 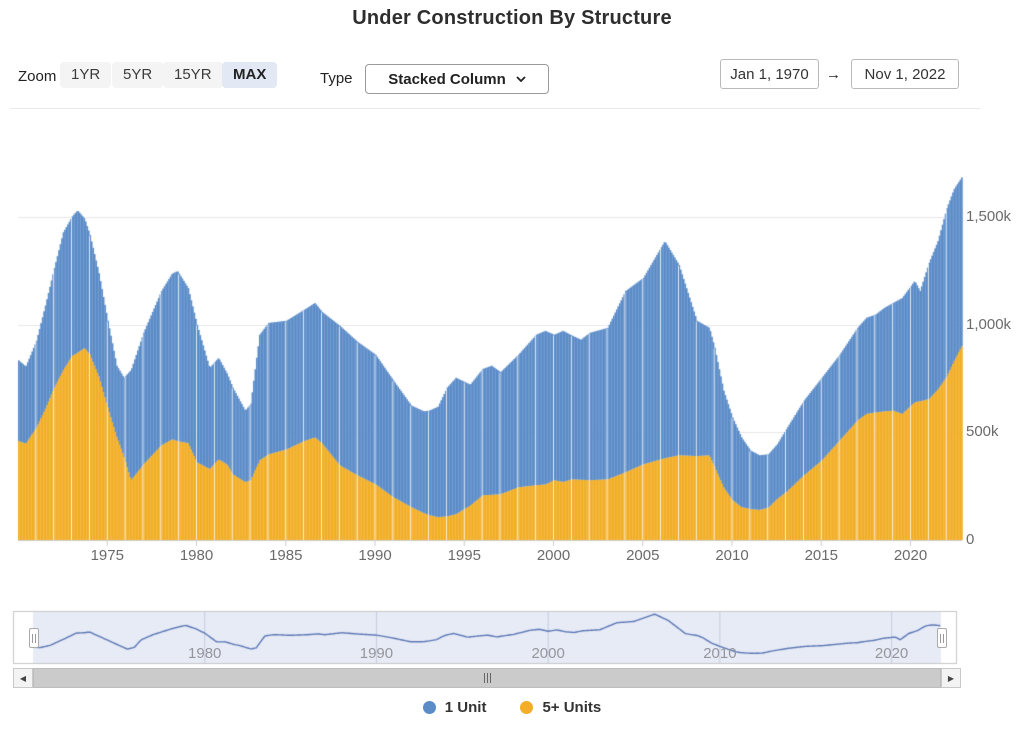 What do you see at coordinates (196, 555) in the screenshot?
I see `x-axis-tick-label: 1980` at bounding box center [196, 555].